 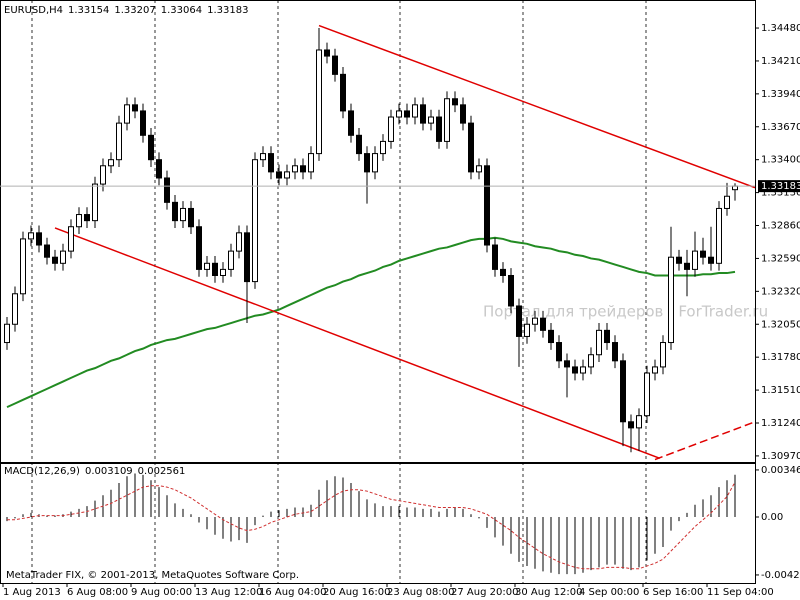 What do you see at coordinates (109, 471) in the screenshot?
I see `macd-value: 0.003109` at bounding box center [109, 471].